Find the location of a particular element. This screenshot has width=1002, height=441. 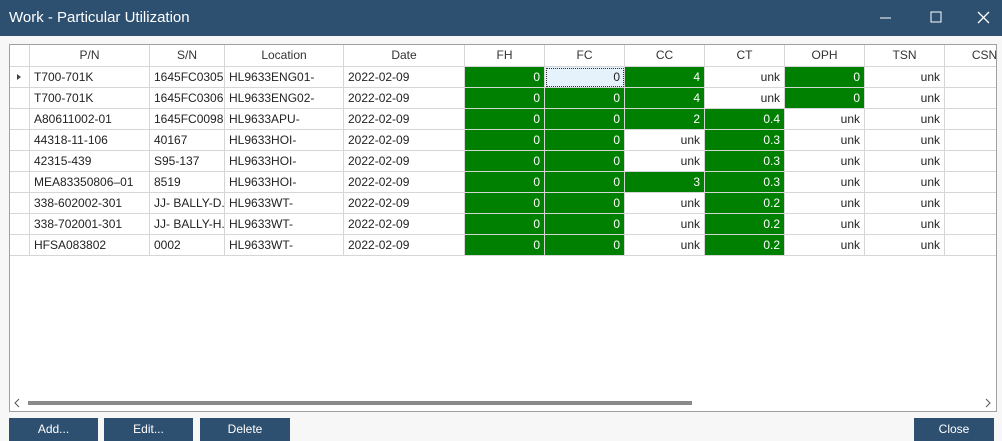

scroll-left is located at coordinates (17, 403).